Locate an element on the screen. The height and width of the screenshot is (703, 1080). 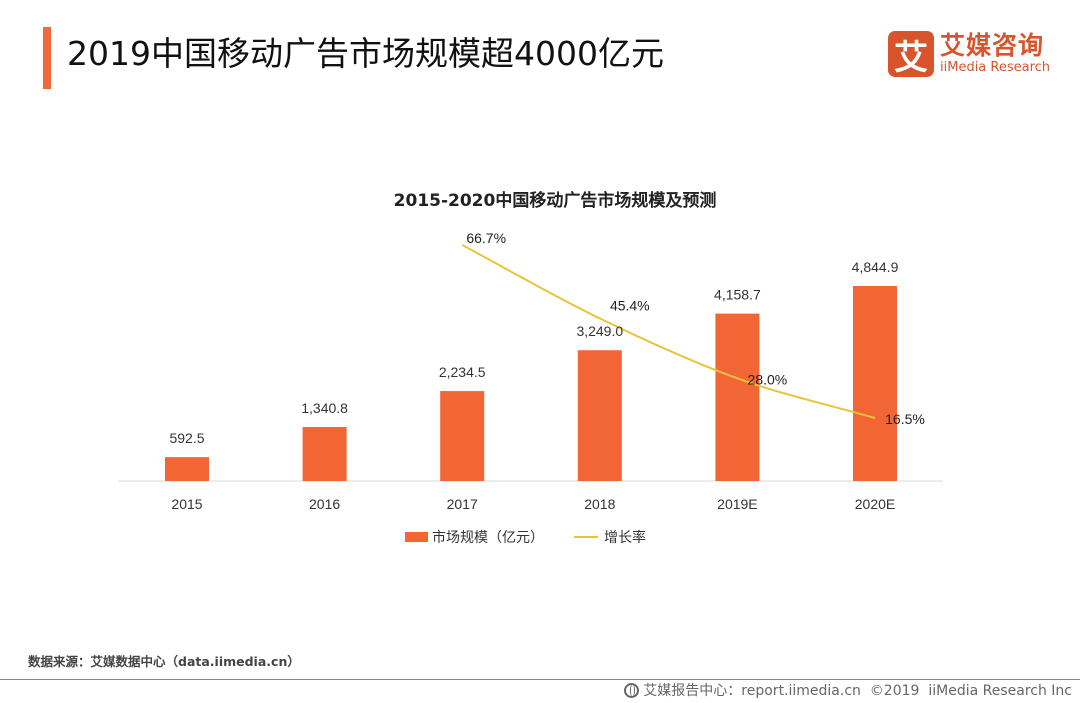
chart-legend: 市场规模（亿元） 增长率 is located at coordinates (525, 537).